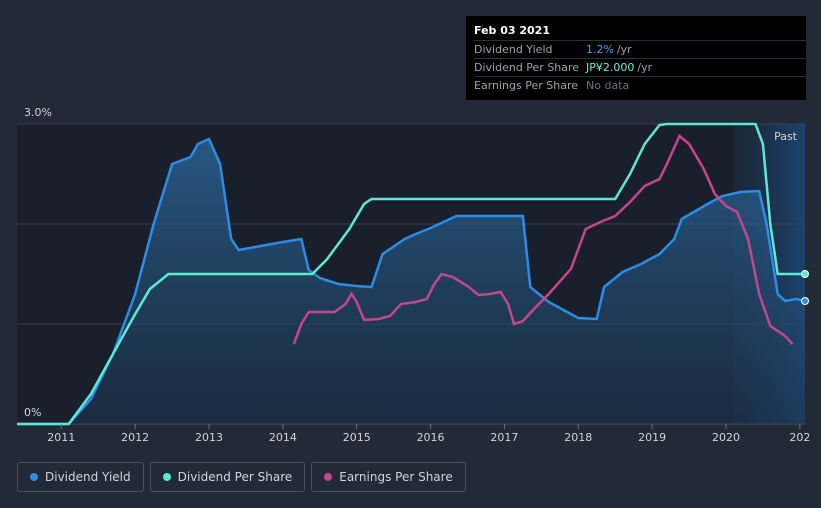 The image size is (821, 508). What do you see at coordinates (805, 301) in the screenshot?
I see `dividend-yield-end-marker` at bounding box center [805, 301].